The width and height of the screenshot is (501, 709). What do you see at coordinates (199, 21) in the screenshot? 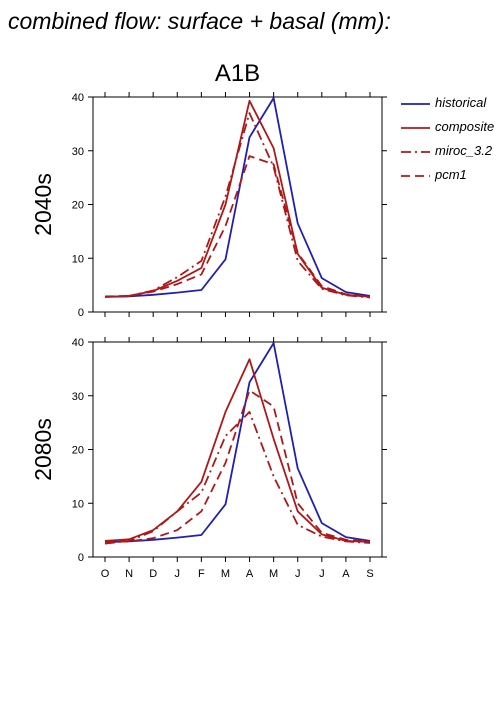
I see `page-title: combined flow: surface + basal (mm):` at bounding box center [199, 21].